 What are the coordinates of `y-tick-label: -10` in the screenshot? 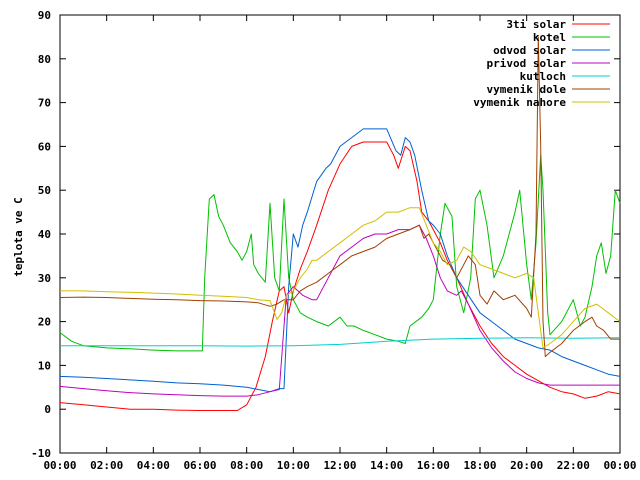 It's located at (41, 453).